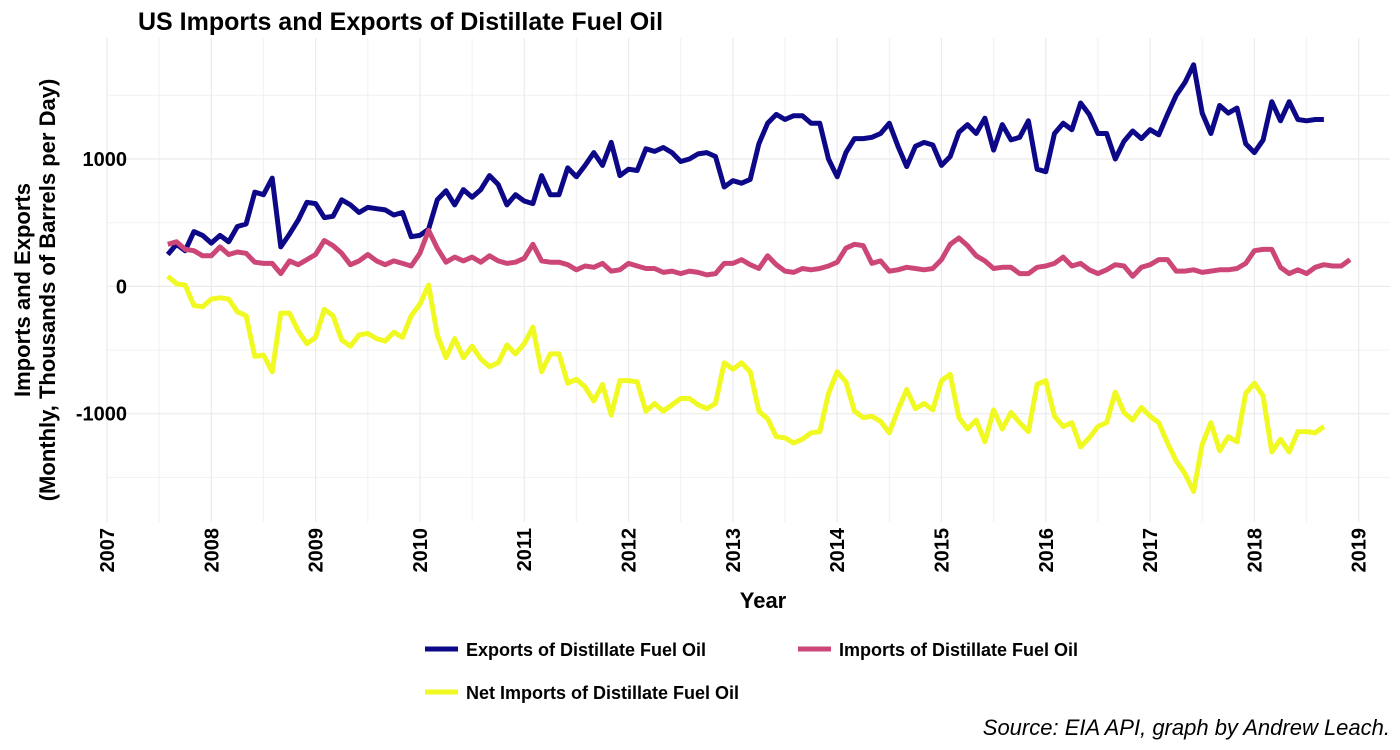  I want to click on x-tick-label: 2015, so click(942, 550).